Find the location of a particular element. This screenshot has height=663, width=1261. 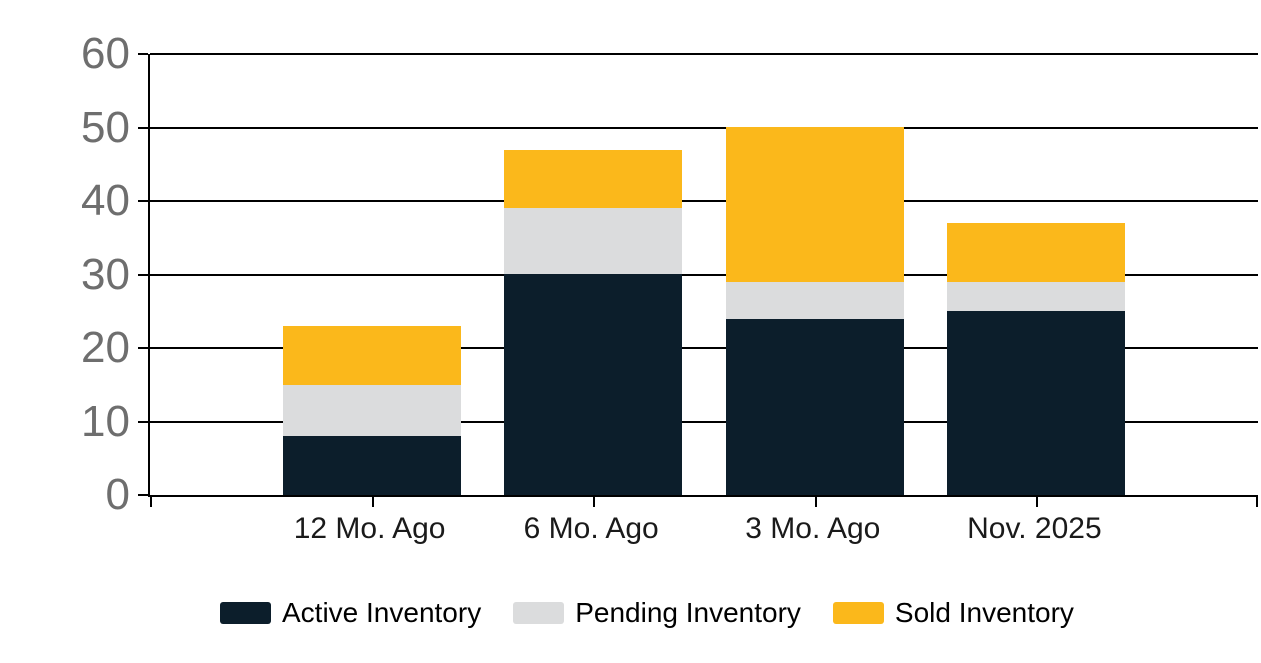

legend-swatch-pending-inventory is located at coordinates (539, 613).